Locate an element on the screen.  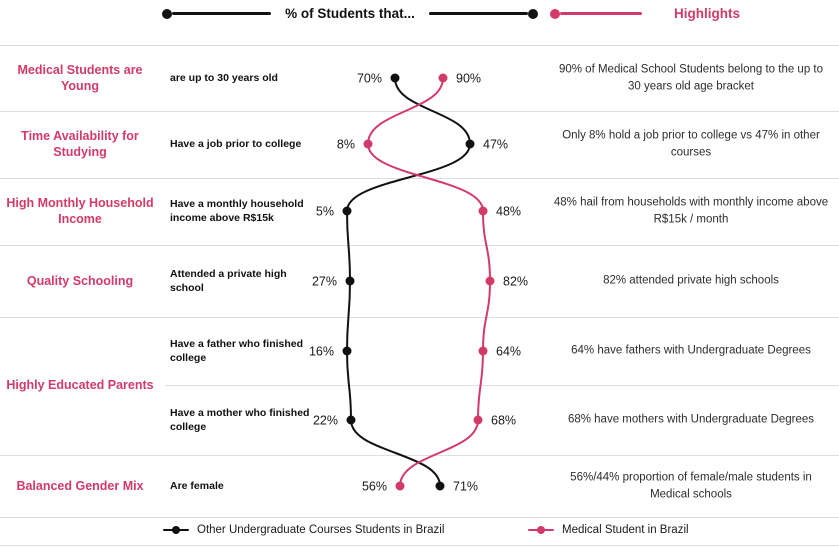
legend-medical: Medical Student in Brazil is located at coordinates (608, 530).